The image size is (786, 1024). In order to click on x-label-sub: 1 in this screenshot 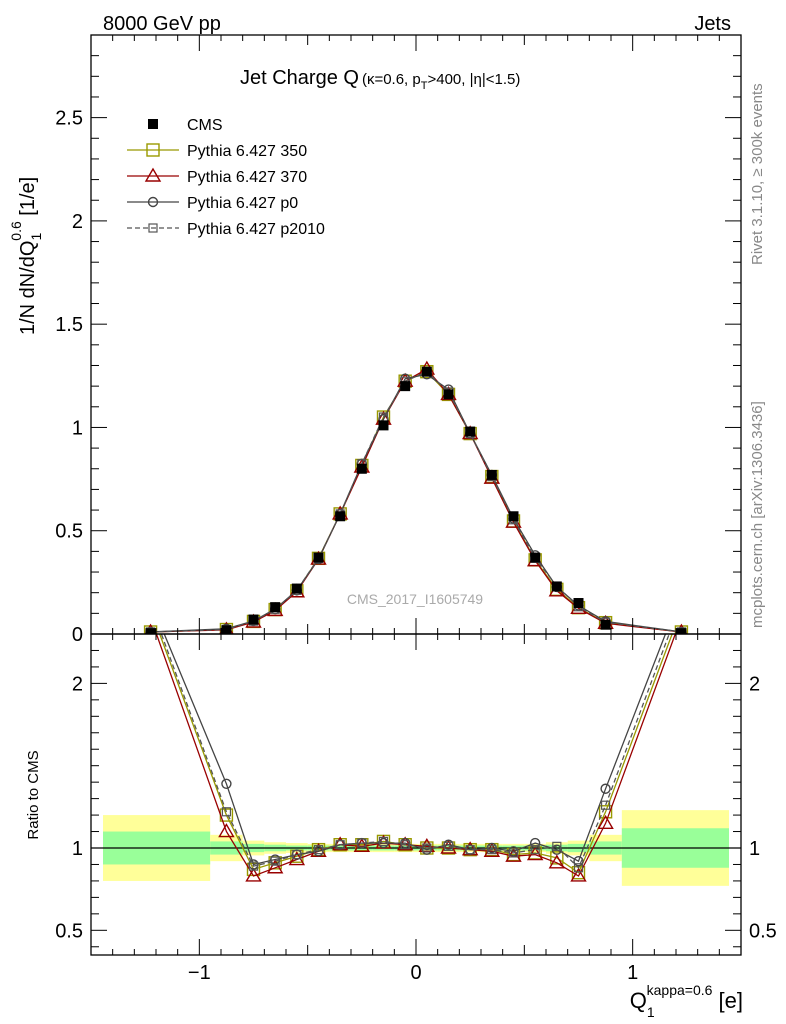, I will do `click(651, 1012)`.